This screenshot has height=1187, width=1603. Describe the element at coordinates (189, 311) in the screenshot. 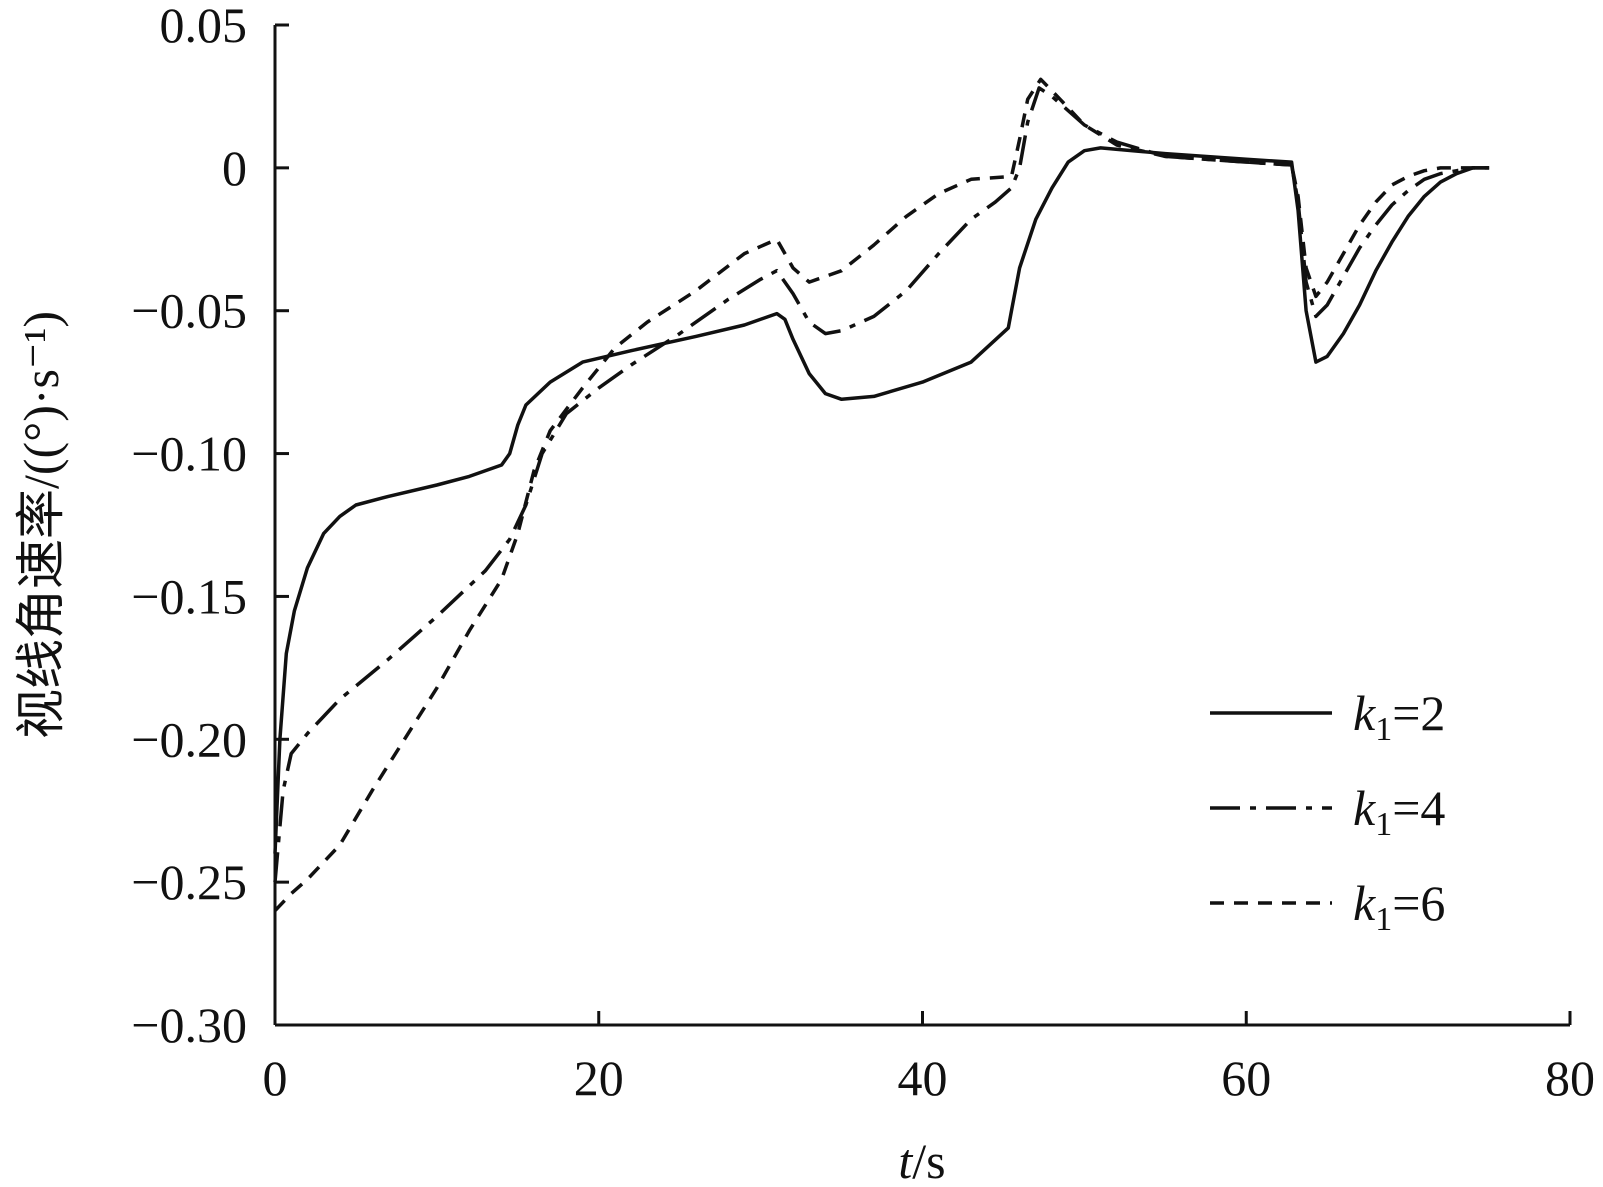

I see `y-tick-label: −0.05` at that location.